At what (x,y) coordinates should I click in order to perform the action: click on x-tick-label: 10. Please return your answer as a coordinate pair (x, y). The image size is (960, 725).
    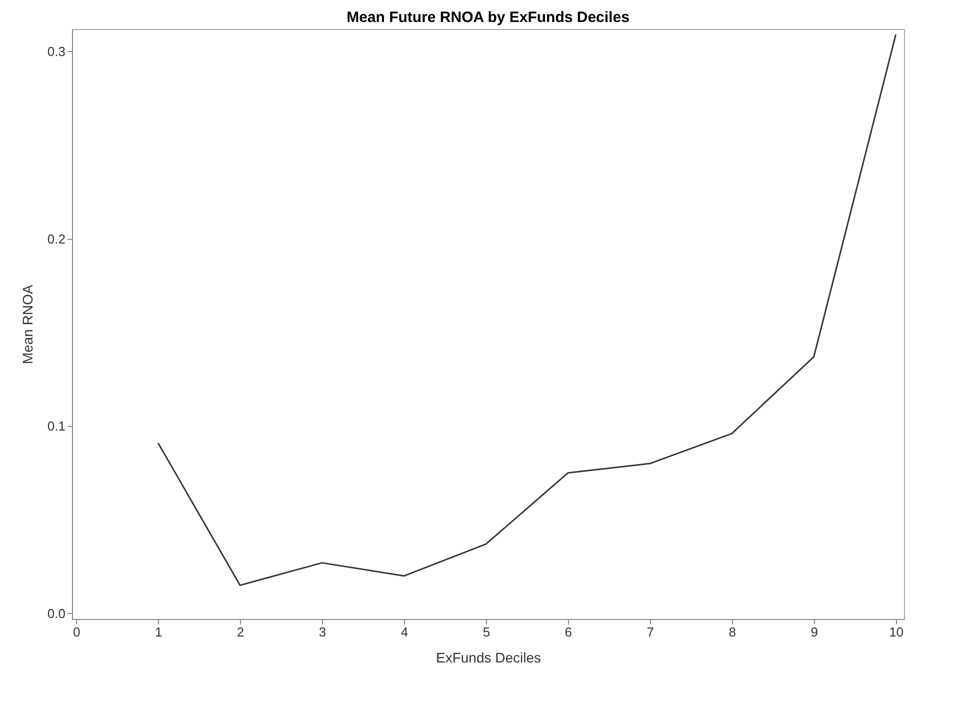
    Looking at the image, I should click on (896, 632).